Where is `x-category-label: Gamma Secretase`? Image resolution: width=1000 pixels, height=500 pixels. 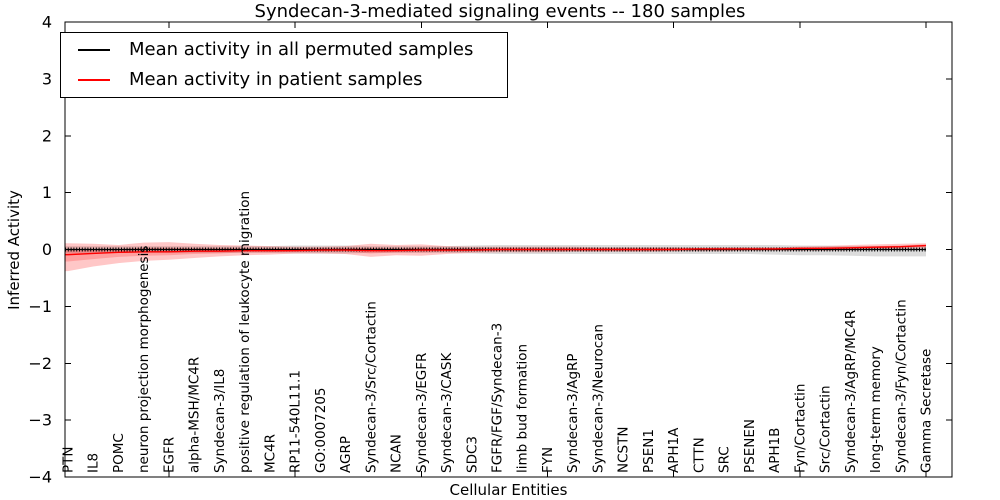 x-category-label: Gamma Secretase is located at coordinates (927, 411).